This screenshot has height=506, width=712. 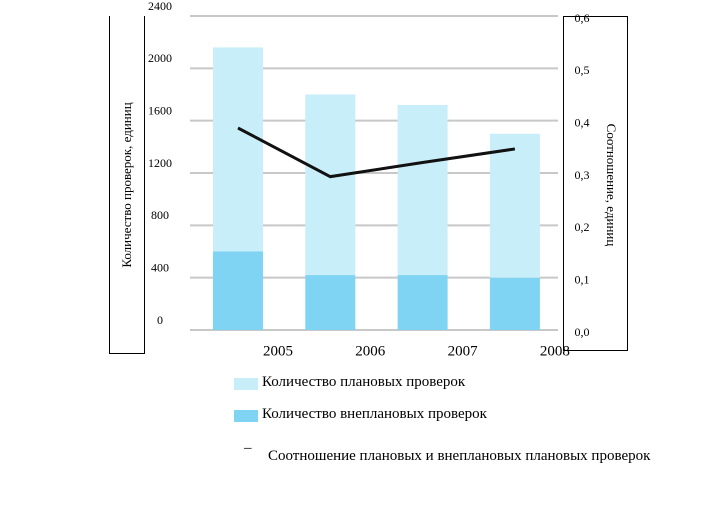 What do you see at coordinates (160, 110) in the screenshot?
I see `y-tick-label: 1600` at bounding box center [160, 110].